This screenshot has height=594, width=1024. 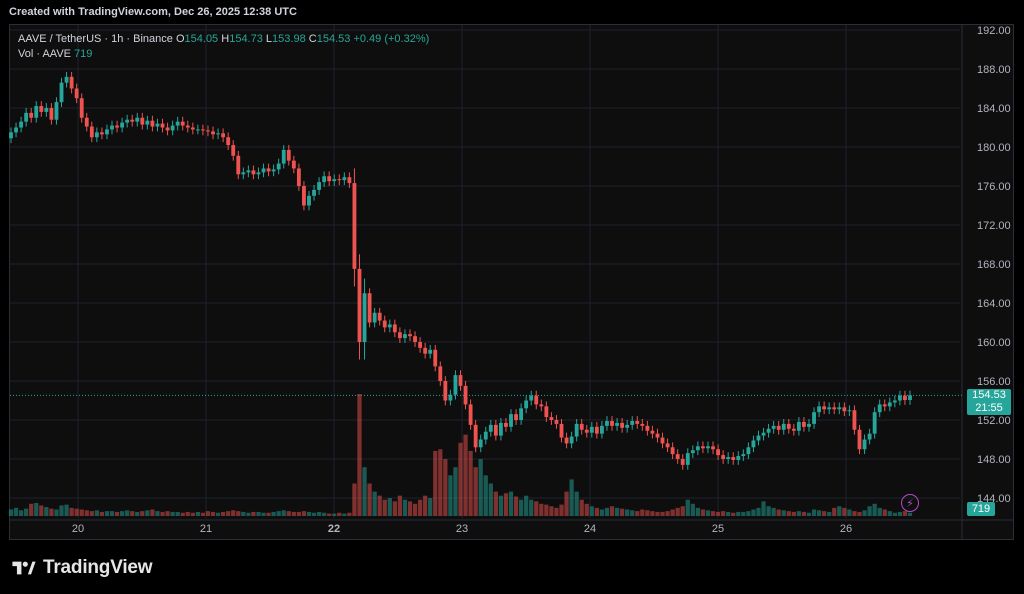 What do you see at coordinates (994, 187) in the screenshot?
I see `y-tick-label: 176.00` at bounding box center [994, 187].